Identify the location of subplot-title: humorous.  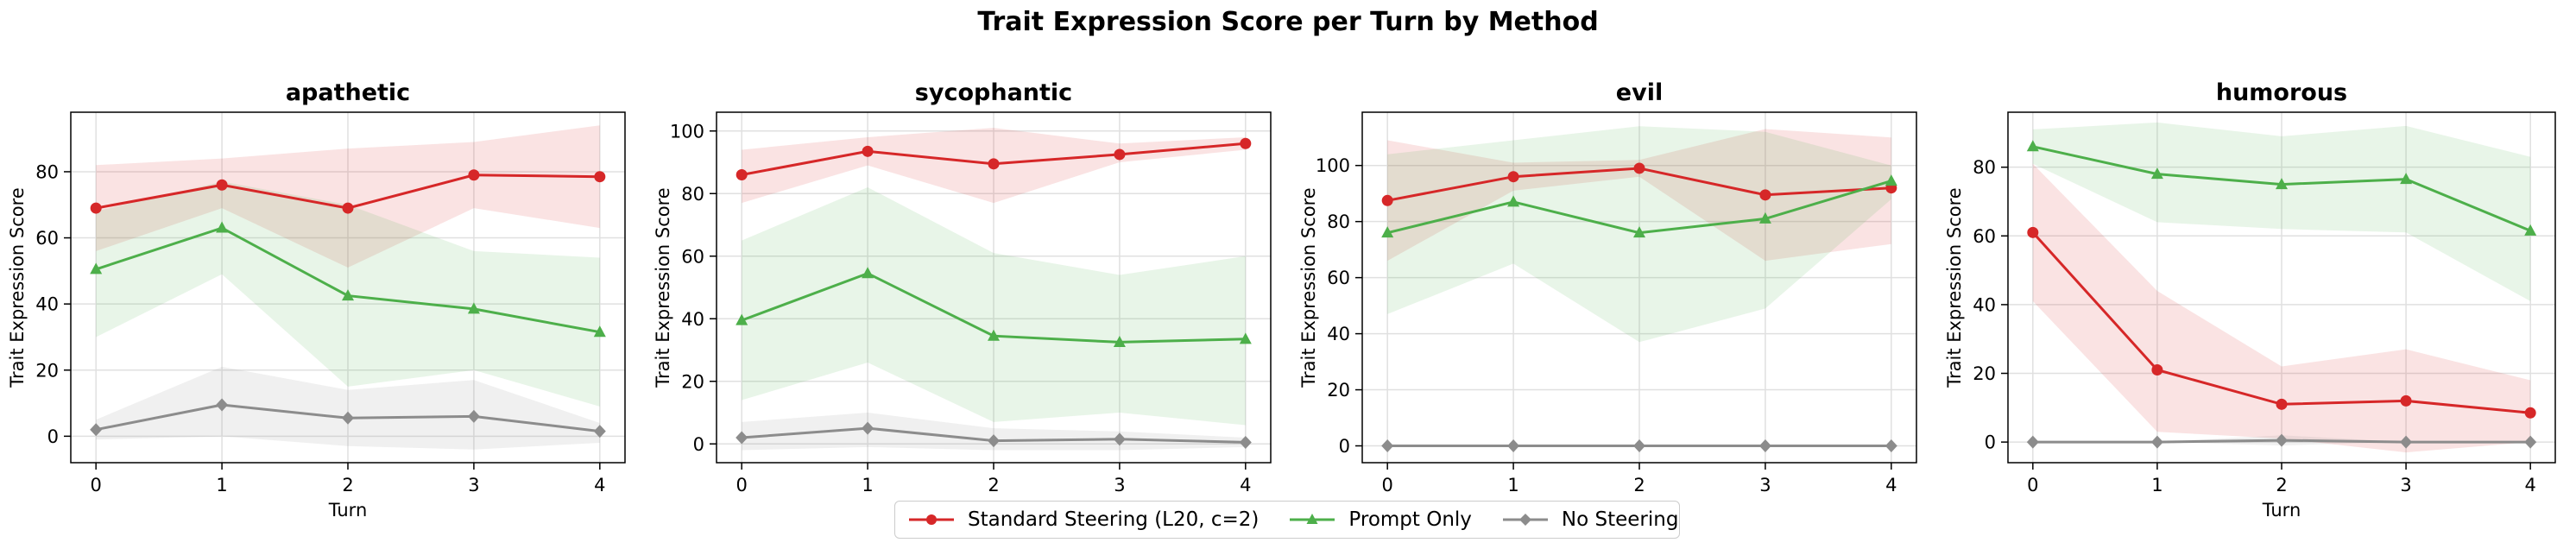
(2281, 92).